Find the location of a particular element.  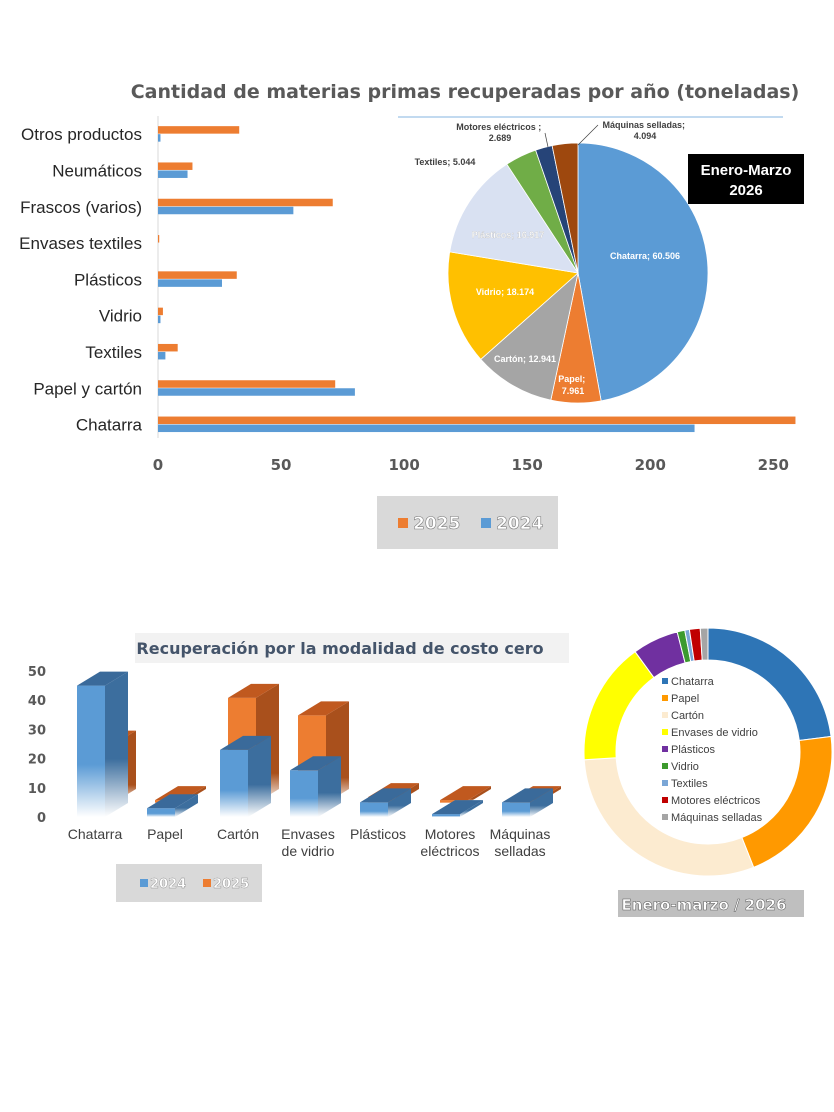

col3d-bar-front-maquinas-selladas-2024 is located at coordinates (516, 809).